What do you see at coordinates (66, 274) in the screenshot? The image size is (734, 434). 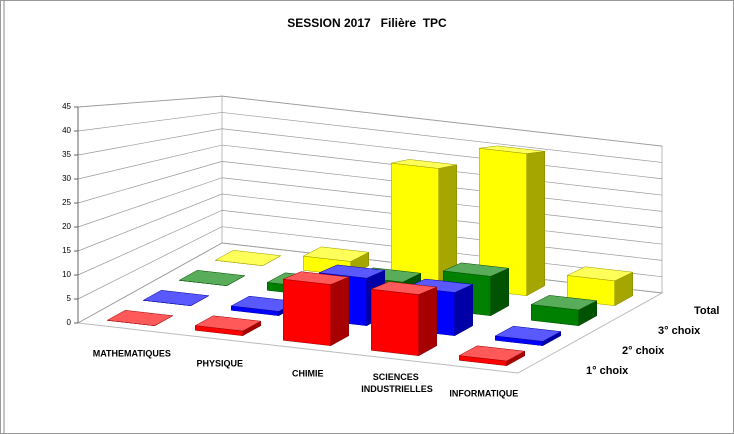 I see `y-tick-label: 10` at bounding box center [66, 274].